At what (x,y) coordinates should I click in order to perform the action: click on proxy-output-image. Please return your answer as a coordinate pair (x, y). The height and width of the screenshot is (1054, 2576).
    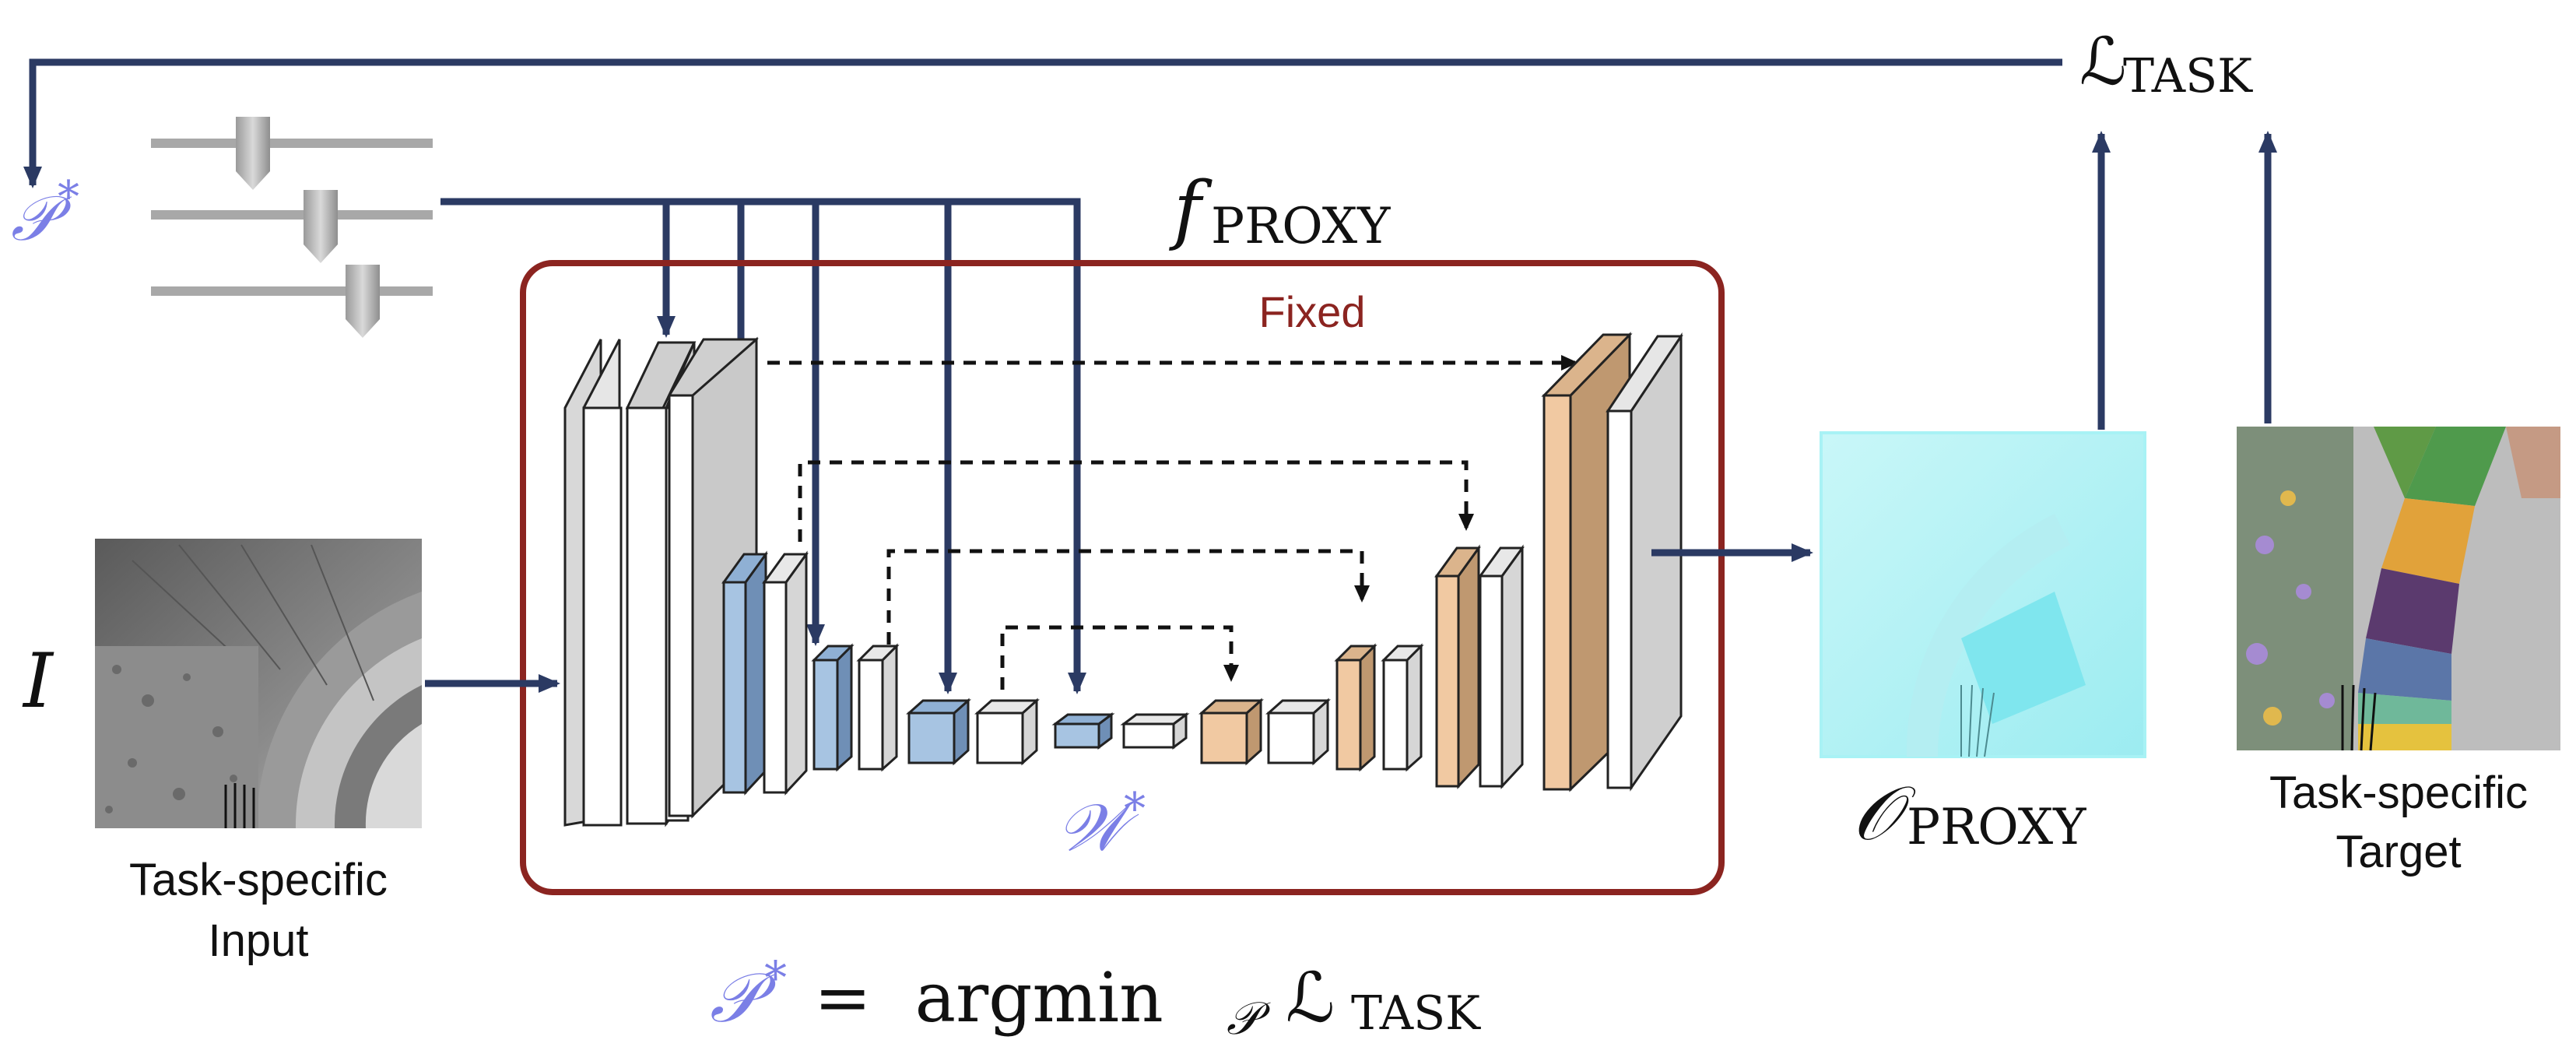
    Looking at the image, I should click on (1983, 595).